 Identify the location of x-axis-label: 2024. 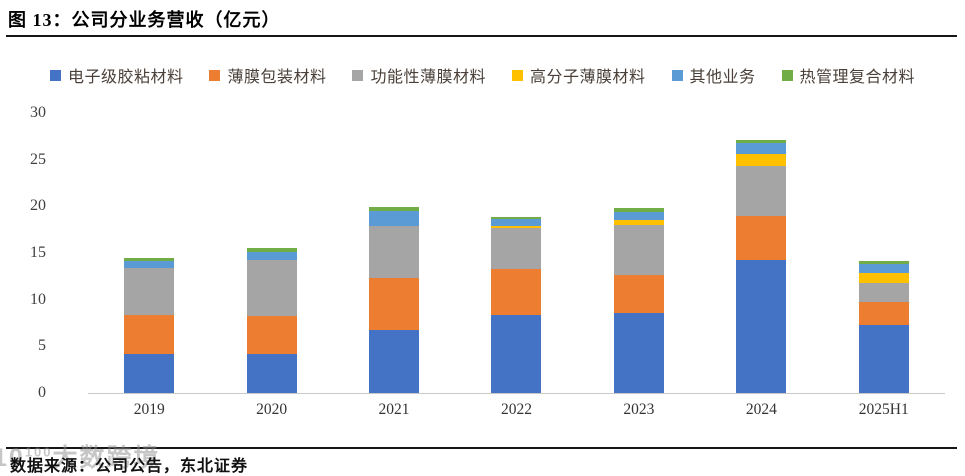
(761, 409).